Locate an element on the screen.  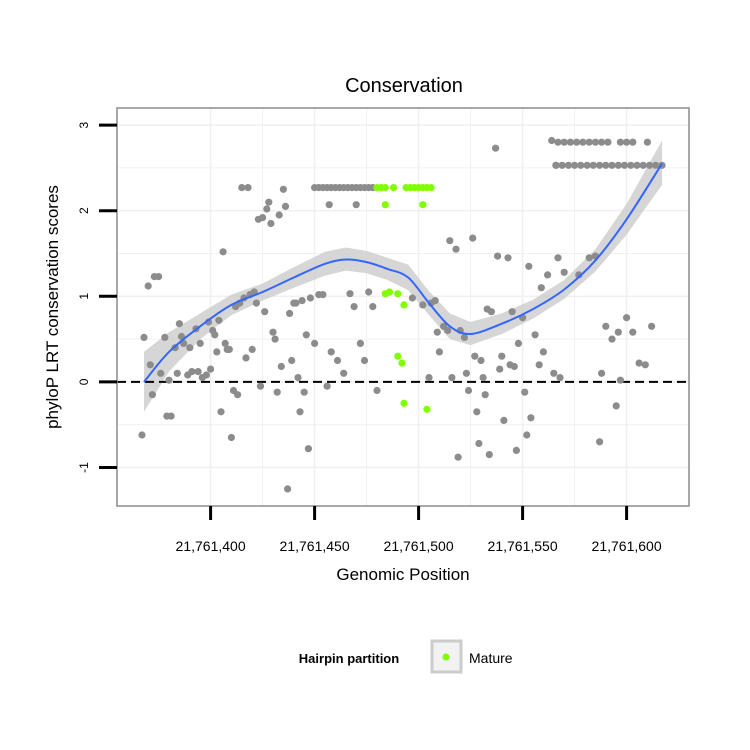
y-axis: -1 0 1 2 3 is located at coordinates (97, 297).